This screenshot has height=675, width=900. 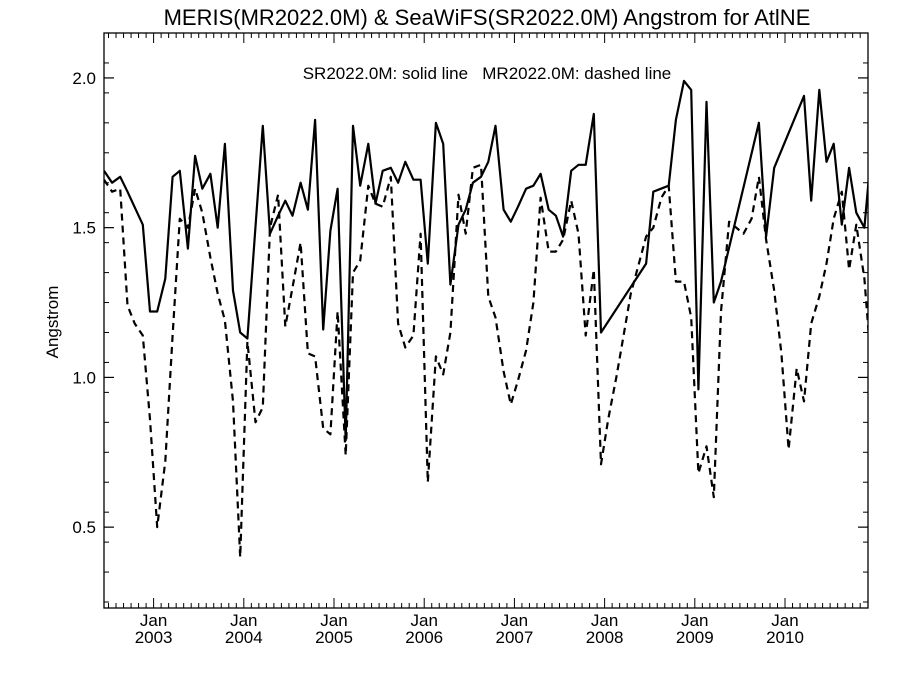 I want to click on x-tick-year-label: 2009, so click(x=695, y=637).